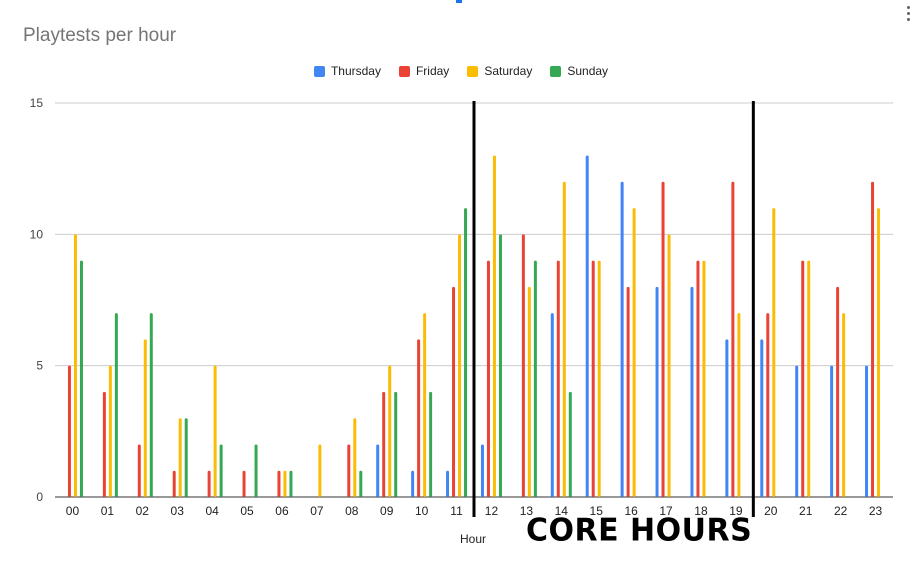 The width and height of the screenshot is (922, 568). I want to click on x-tick-label: 20, so click(771, 511).